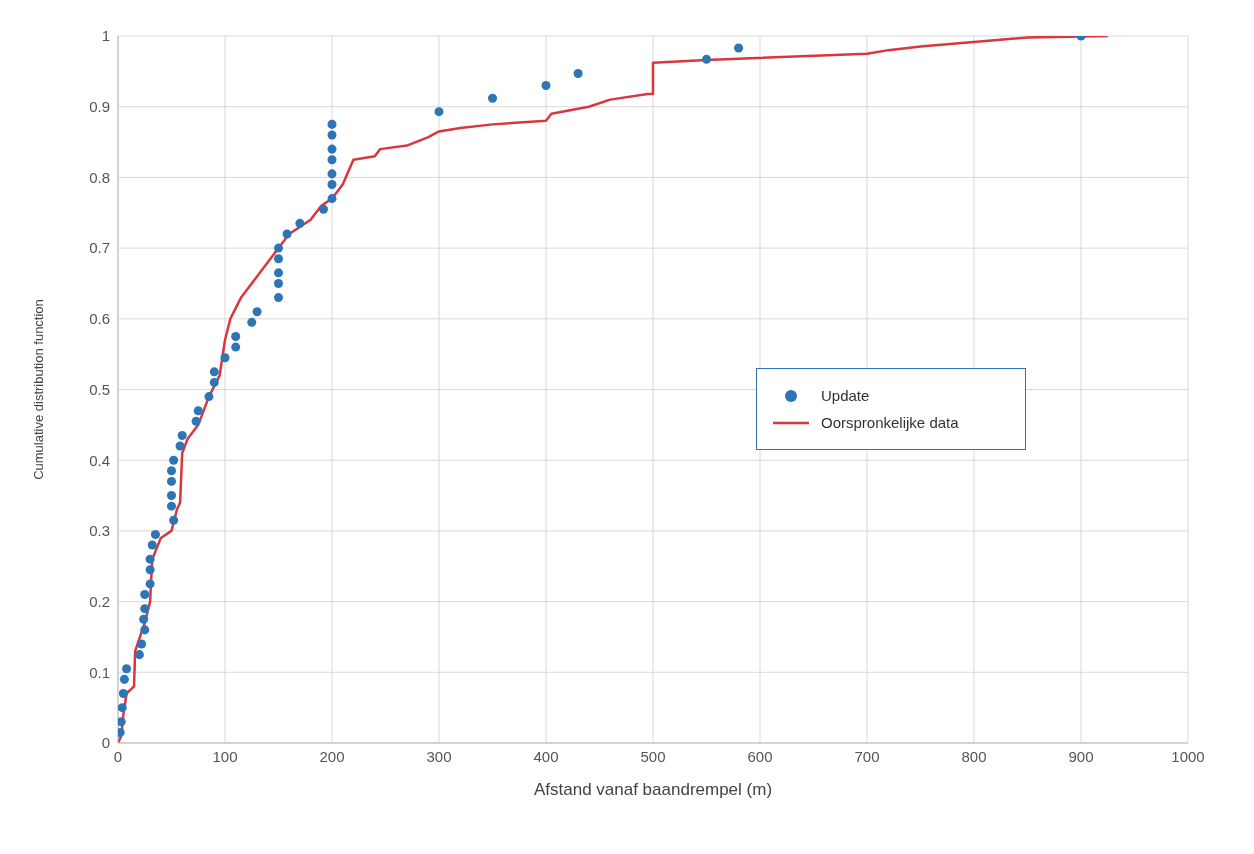  Describe the element at coordinates (99, 319) in the screenshot. I see `y-tick-label: 0.6` at that location.